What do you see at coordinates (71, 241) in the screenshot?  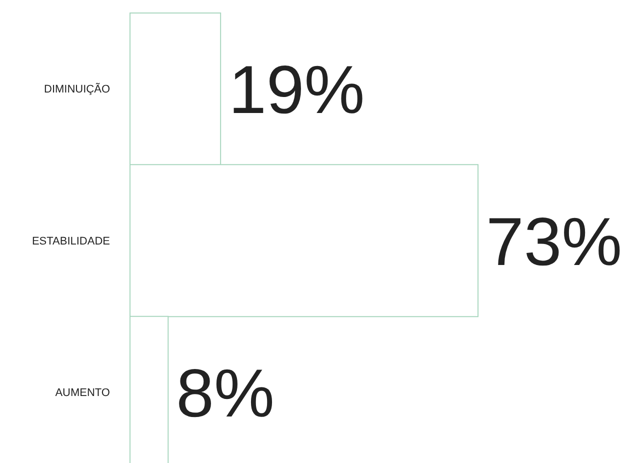 I see `y-tick-label: ESTABILIDADE` at bounding box center [71, 241].